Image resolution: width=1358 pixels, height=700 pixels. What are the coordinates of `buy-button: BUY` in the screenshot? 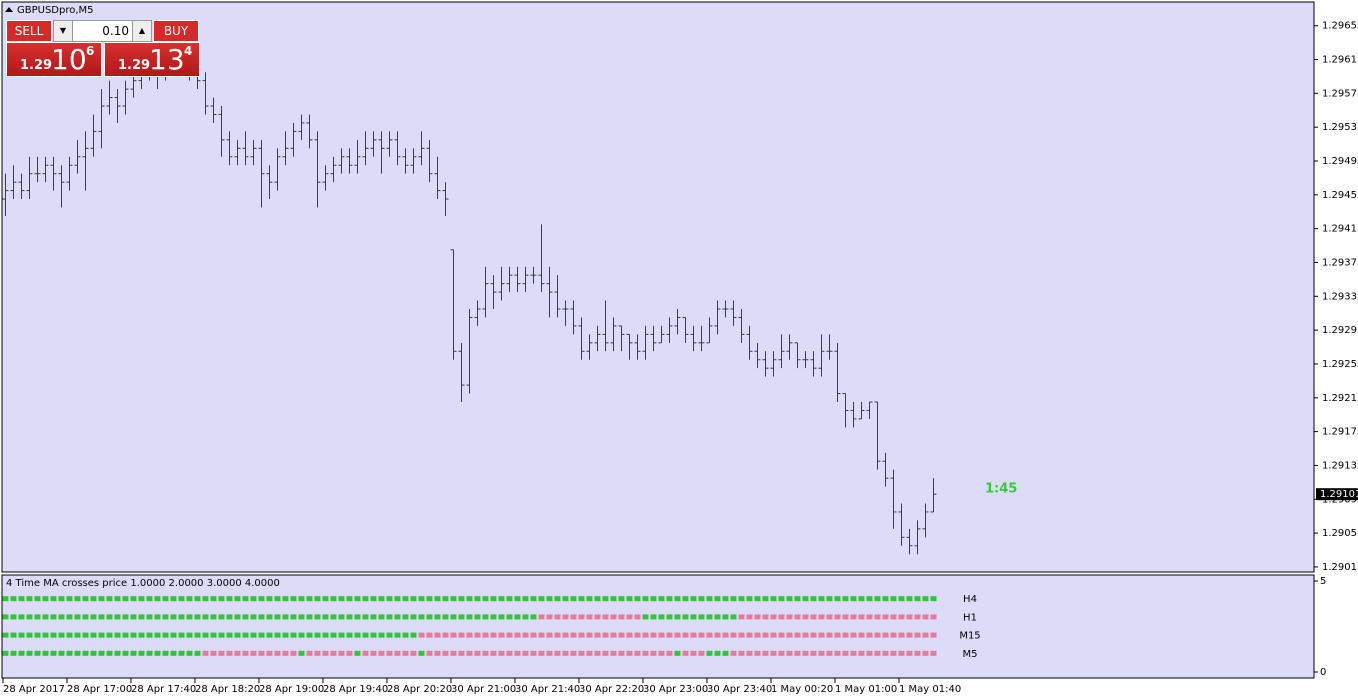 It's located at (176, 31).